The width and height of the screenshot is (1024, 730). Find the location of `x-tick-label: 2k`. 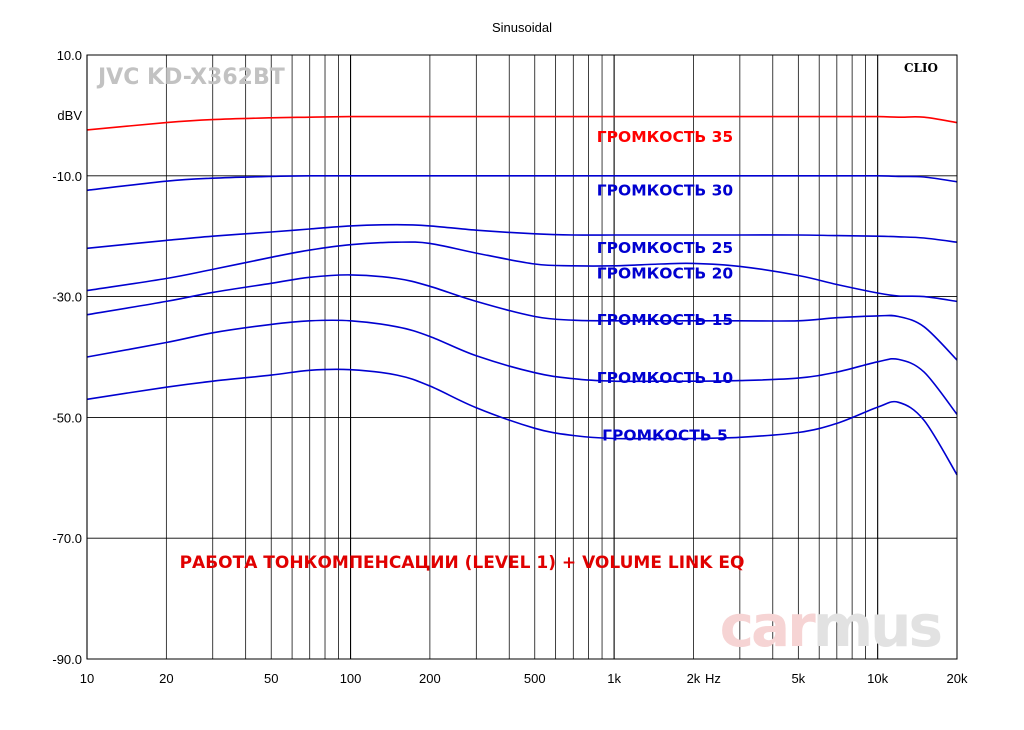

x-tick-label: 2k is located at coordinates (694, 678).